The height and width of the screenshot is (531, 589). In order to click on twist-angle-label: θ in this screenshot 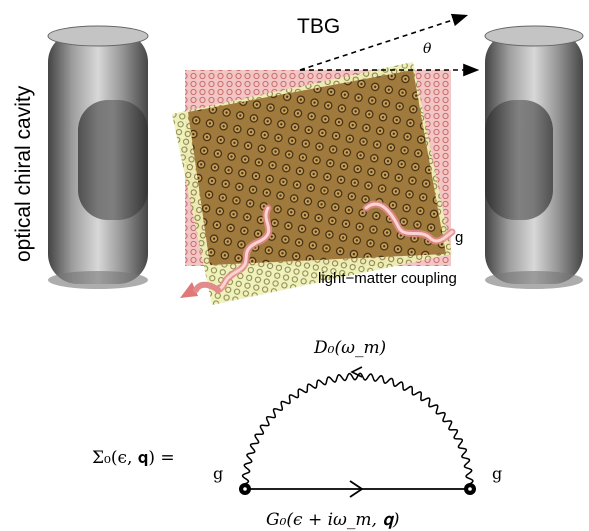, I will do `click(427, 49)`.